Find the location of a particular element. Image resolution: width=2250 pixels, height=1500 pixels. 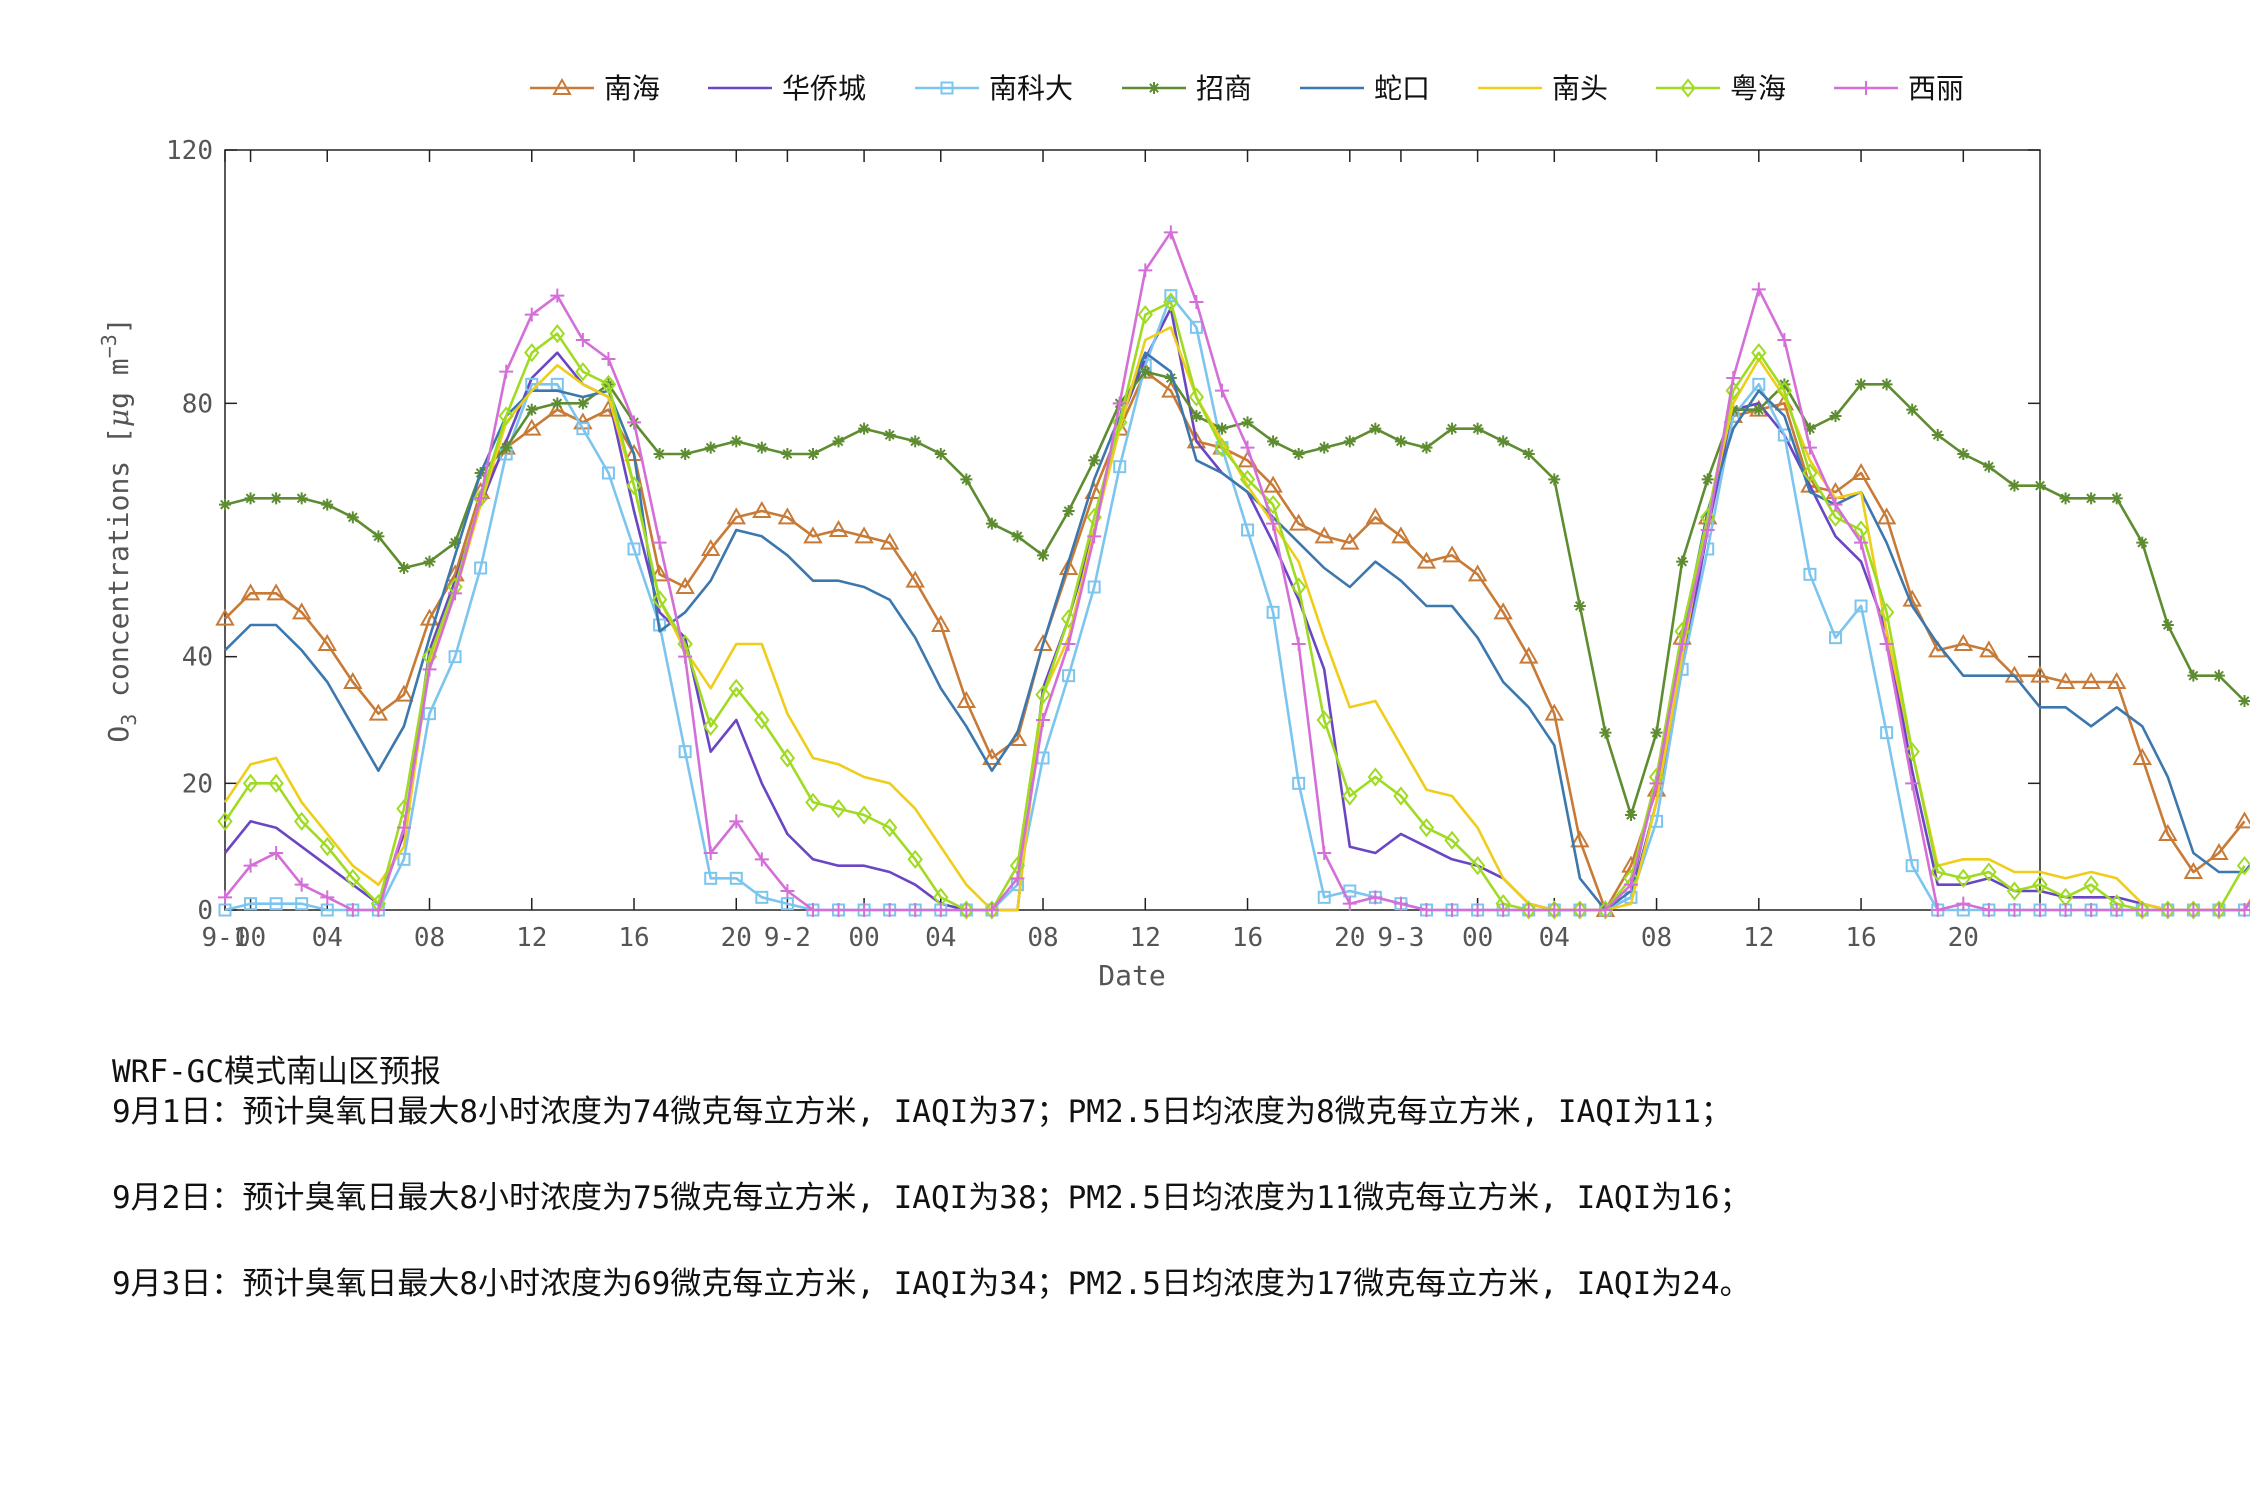

legend: 南海 华侨城 南科大 招商 蛇口 南头 粤海 西丽 is located at coordinates (1247, 88).